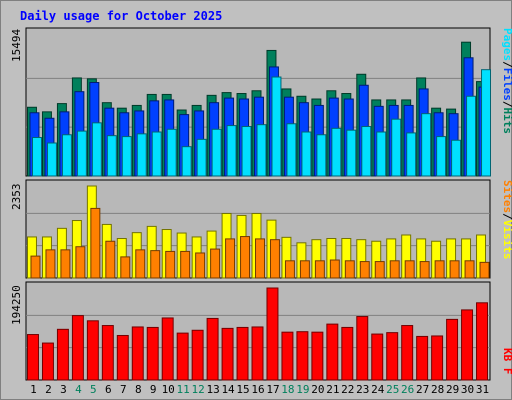  Describe the element at coordinates (392, 389) in the screenshot. I see `x-label-day-25: 25` at that location.